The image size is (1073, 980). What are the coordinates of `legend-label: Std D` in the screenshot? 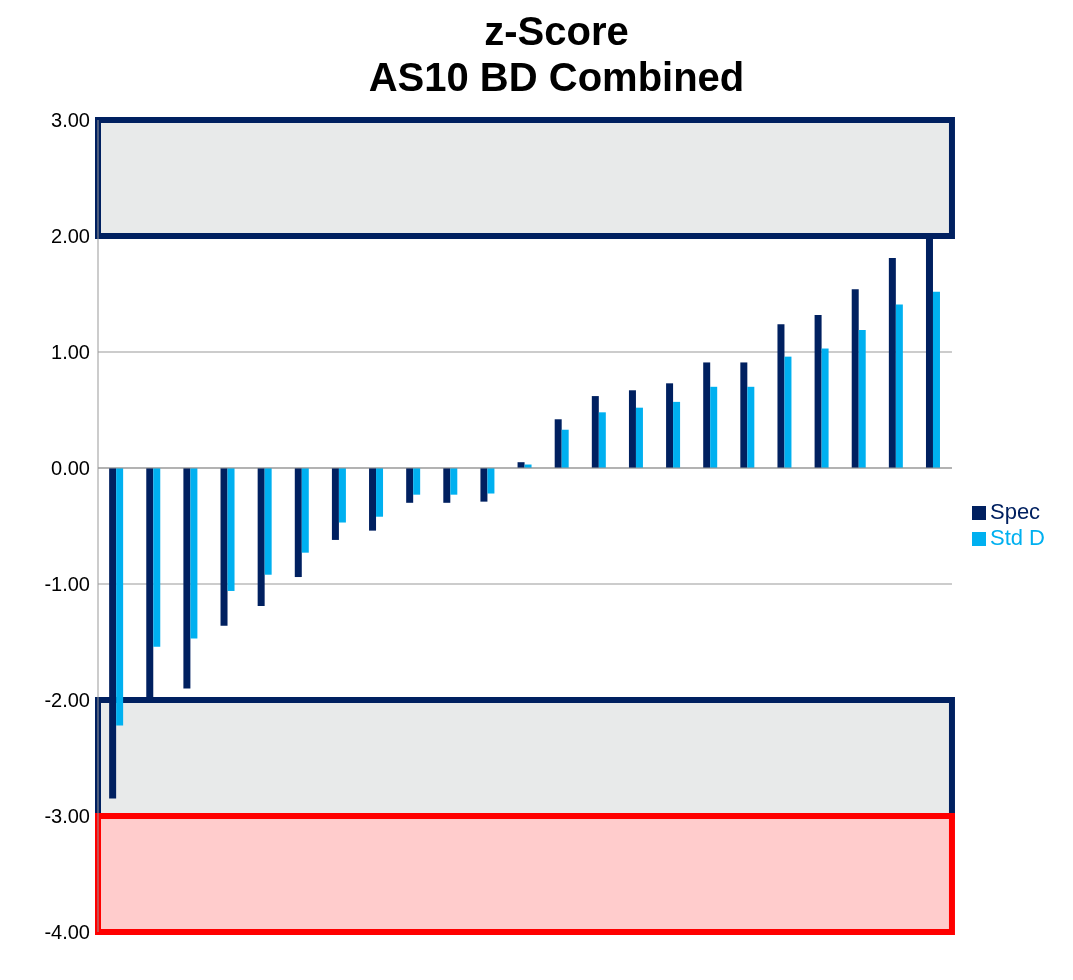 It's located at (1017, 537).